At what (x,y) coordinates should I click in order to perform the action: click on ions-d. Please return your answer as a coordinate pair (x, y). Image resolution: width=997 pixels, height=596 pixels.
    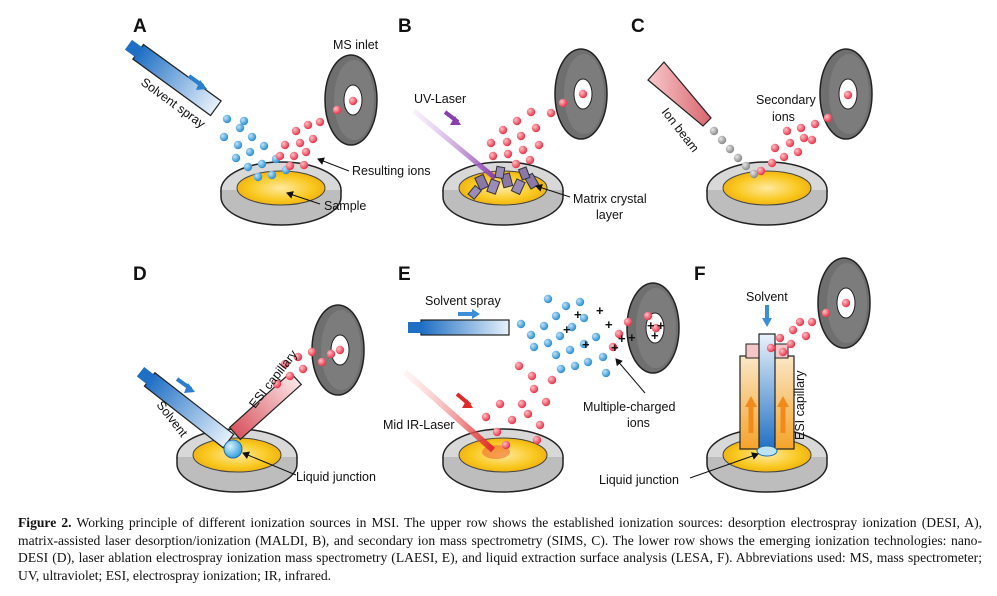
    Looking at the image, I should click on (308, 367).